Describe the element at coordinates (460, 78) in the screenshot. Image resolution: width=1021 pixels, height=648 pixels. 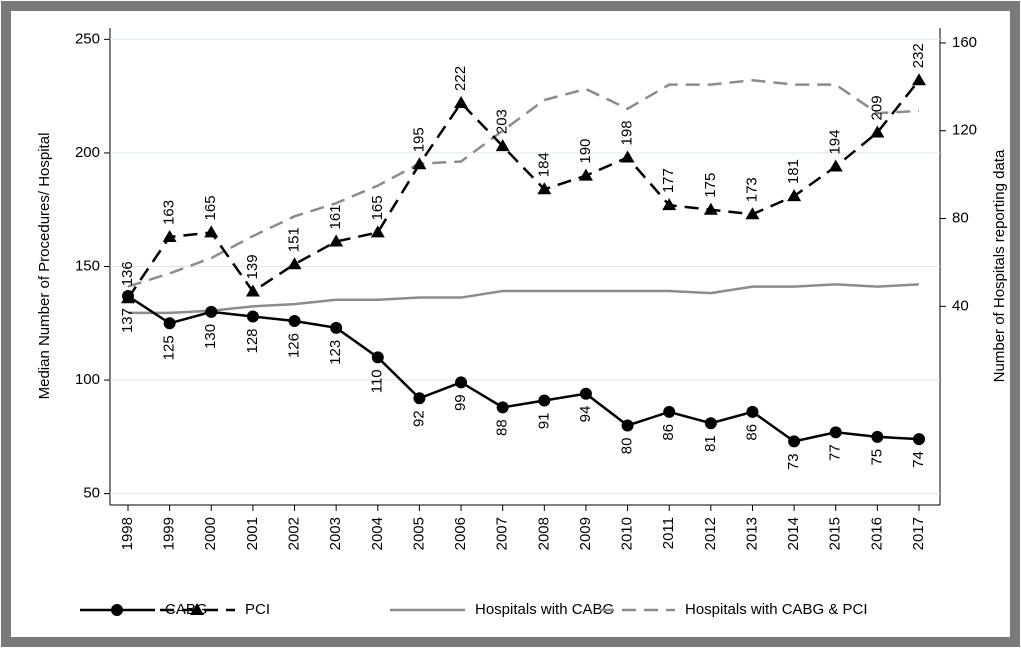
I see `data-label: 222` at that location.